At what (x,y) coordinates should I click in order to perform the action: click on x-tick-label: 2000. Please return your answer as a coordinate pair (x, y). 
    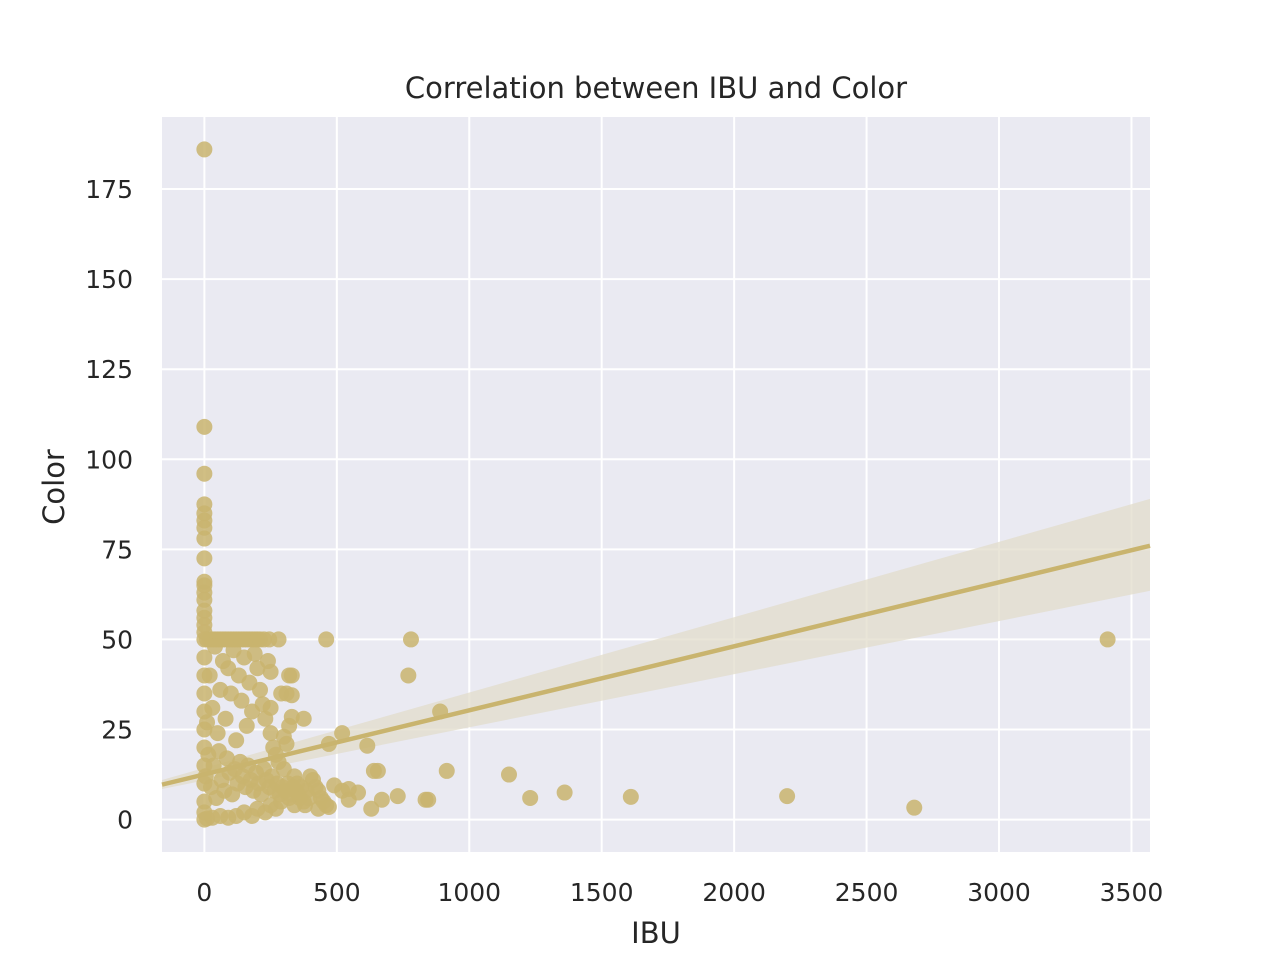
    Looking at the image, I should click on (734, 892).